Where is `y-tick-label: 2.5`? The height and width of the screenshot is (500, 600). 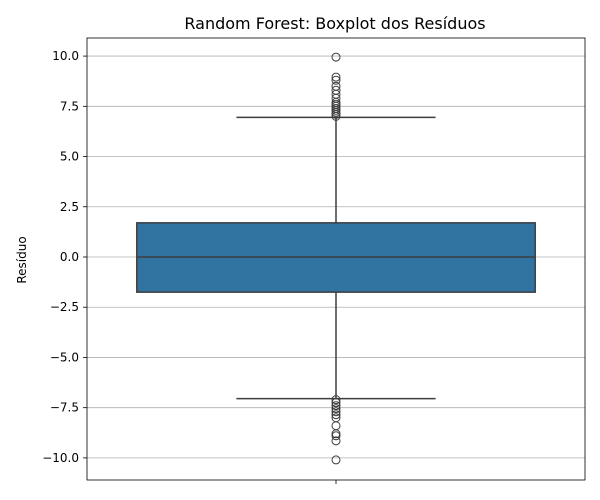
y-tick-label: 2.5 is located at coordinates (69, 207).